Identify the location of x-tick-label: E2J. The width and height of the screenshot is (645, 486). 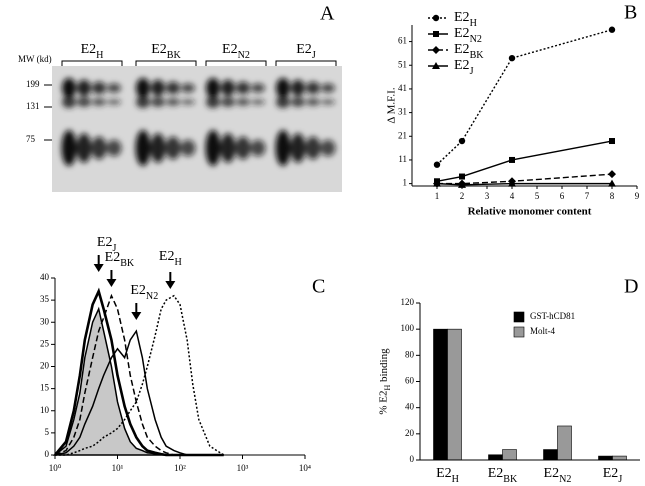
(613, 475).